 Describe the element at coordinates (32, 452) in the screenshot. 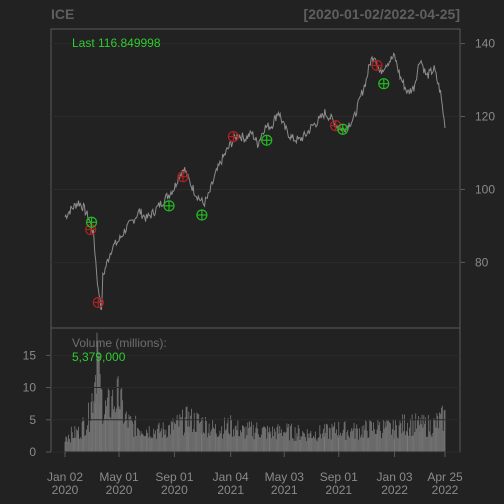

I see `volume-tick-label: 0` at that location.